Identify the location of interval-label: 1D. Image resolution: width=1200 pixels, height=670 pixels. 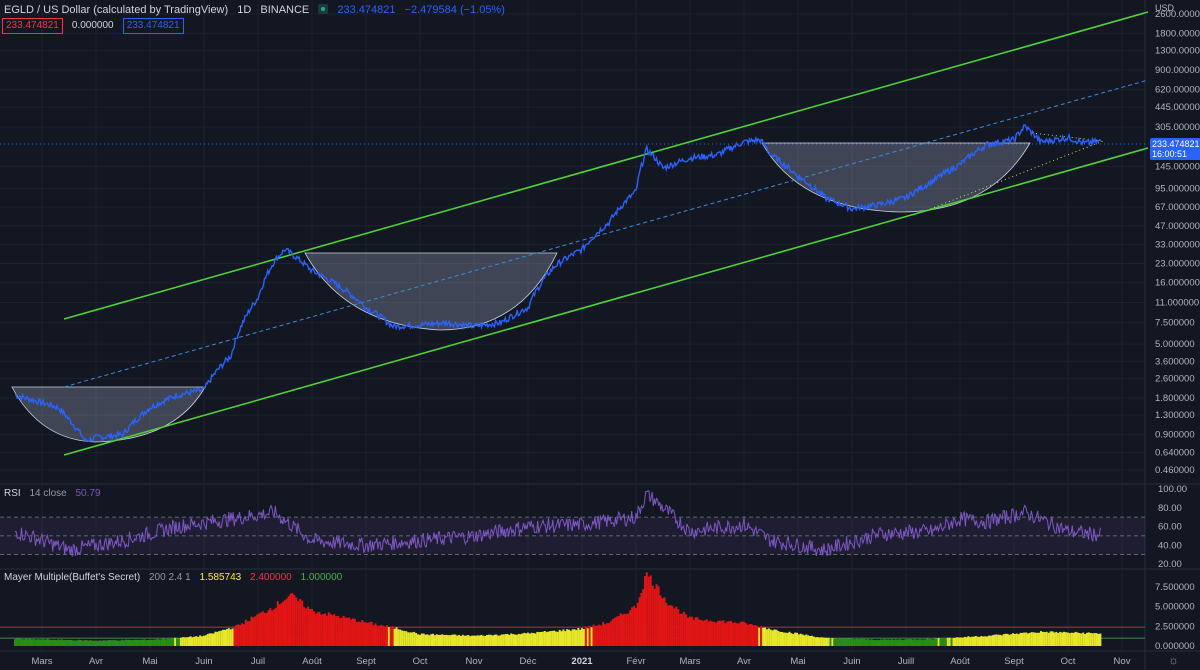
(244, 10).